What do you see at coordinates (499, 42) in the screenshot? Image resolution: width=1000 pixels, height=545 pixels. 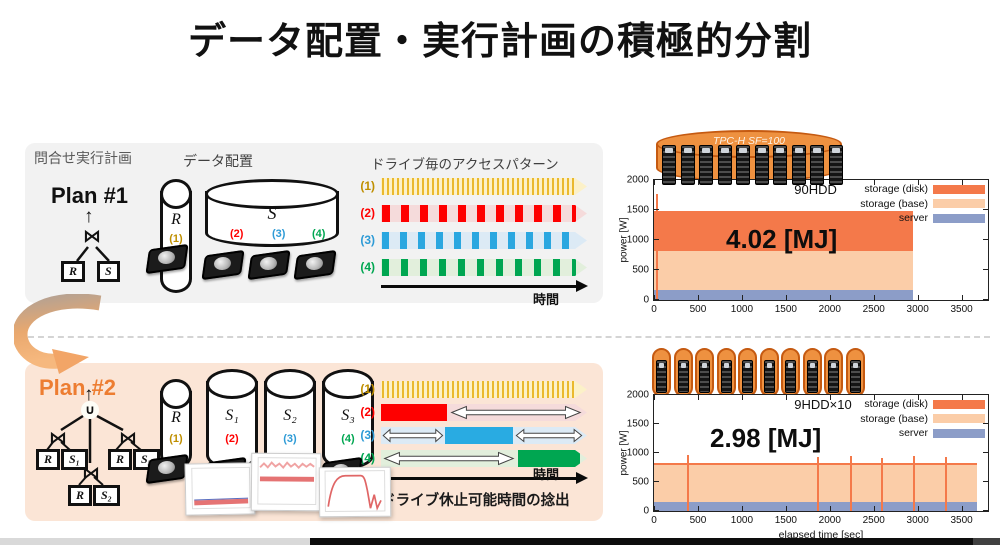 I see `page-title: データ配置・実行計画の積極的分割` at bounding box center [499, 42].